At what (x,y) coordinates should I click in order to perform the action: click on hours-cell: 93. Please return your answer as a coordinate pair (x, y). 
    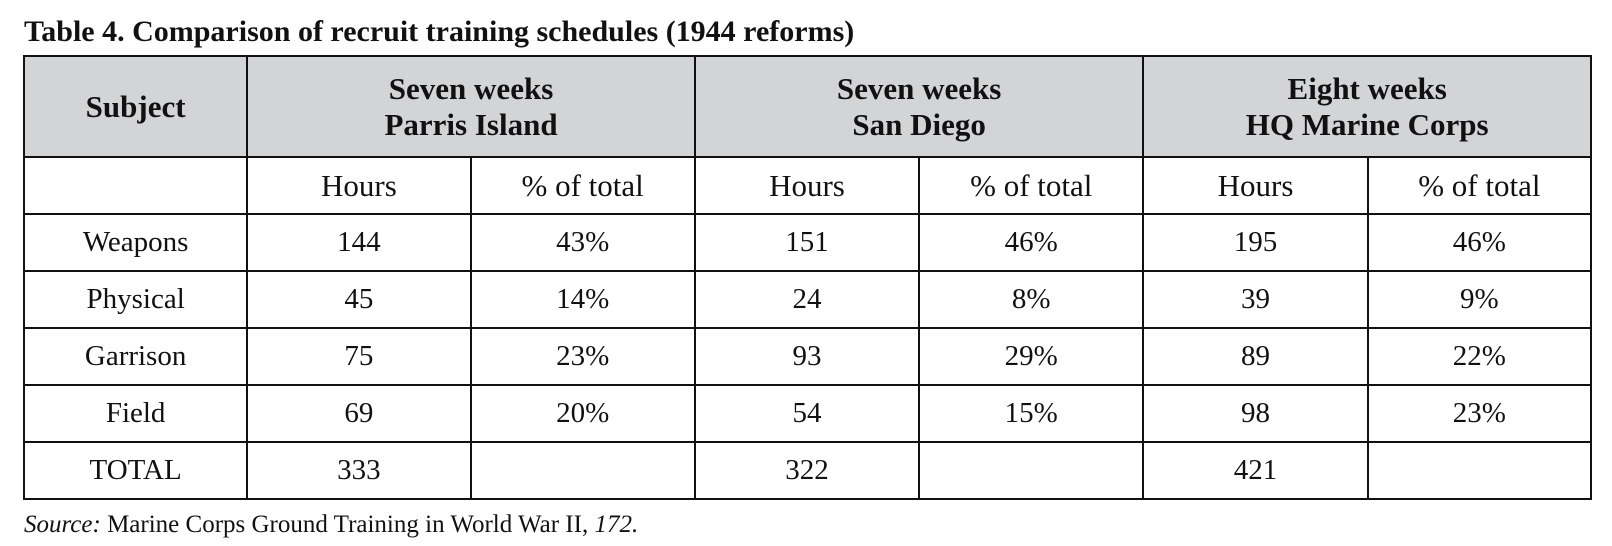
    Looking at the image, I should click on (807, 356).